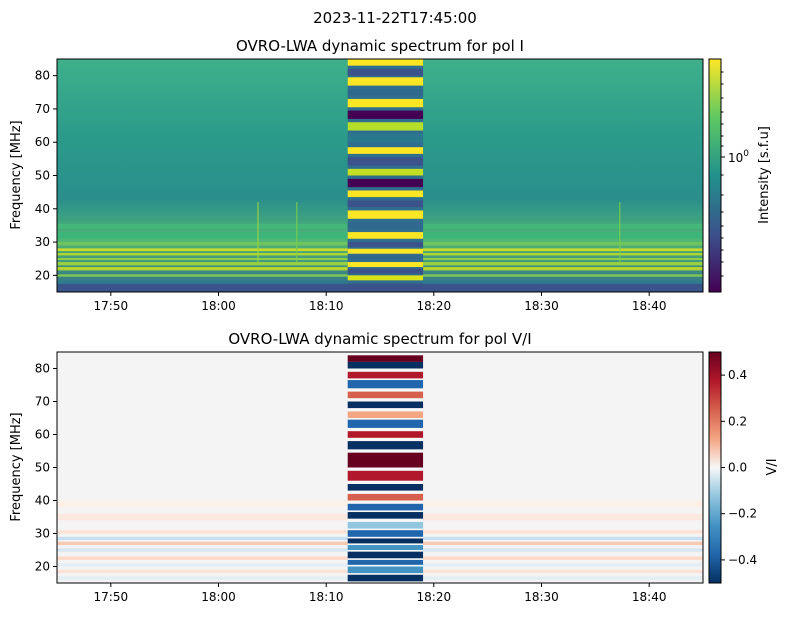 The width and height of the screenshot is (789, 621). Describe the element at coordinates (715, 467) in the screenshot. I see `pol-vi-colorbar-fill` at that location.